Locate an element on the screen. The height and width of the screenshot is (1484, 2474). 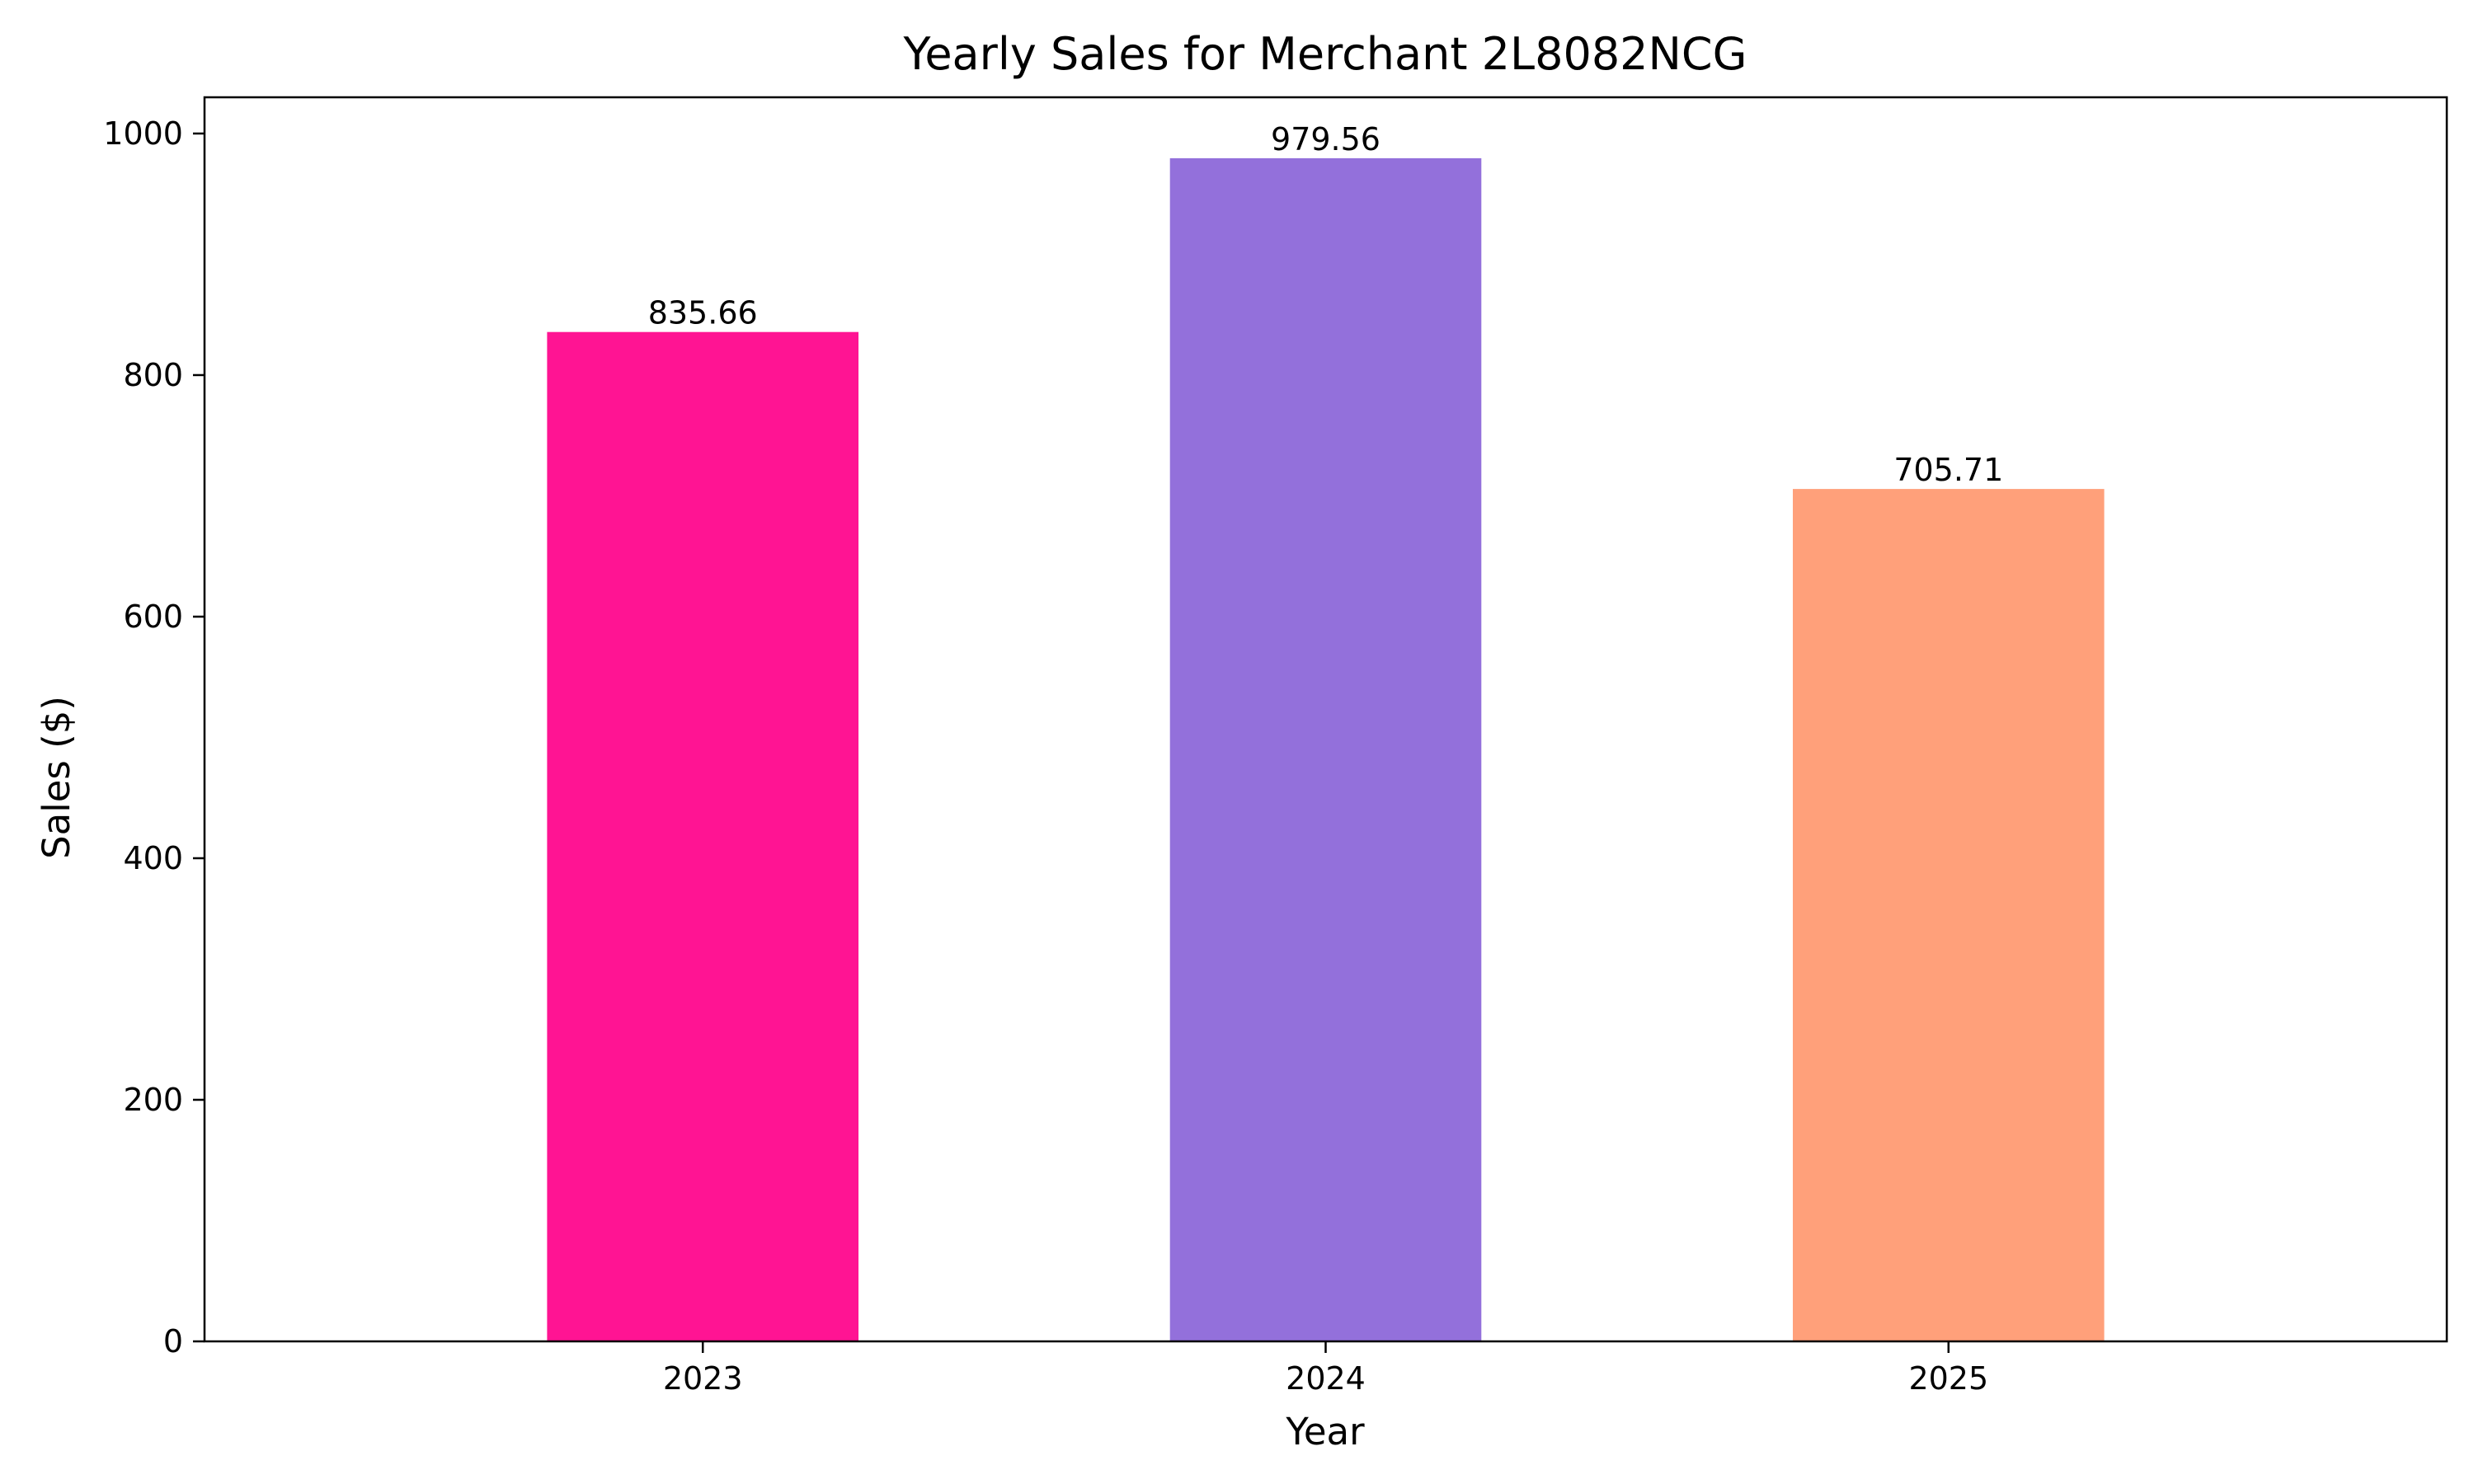
y-axis-label: Sales ($) is located at coordinates (56, 777).